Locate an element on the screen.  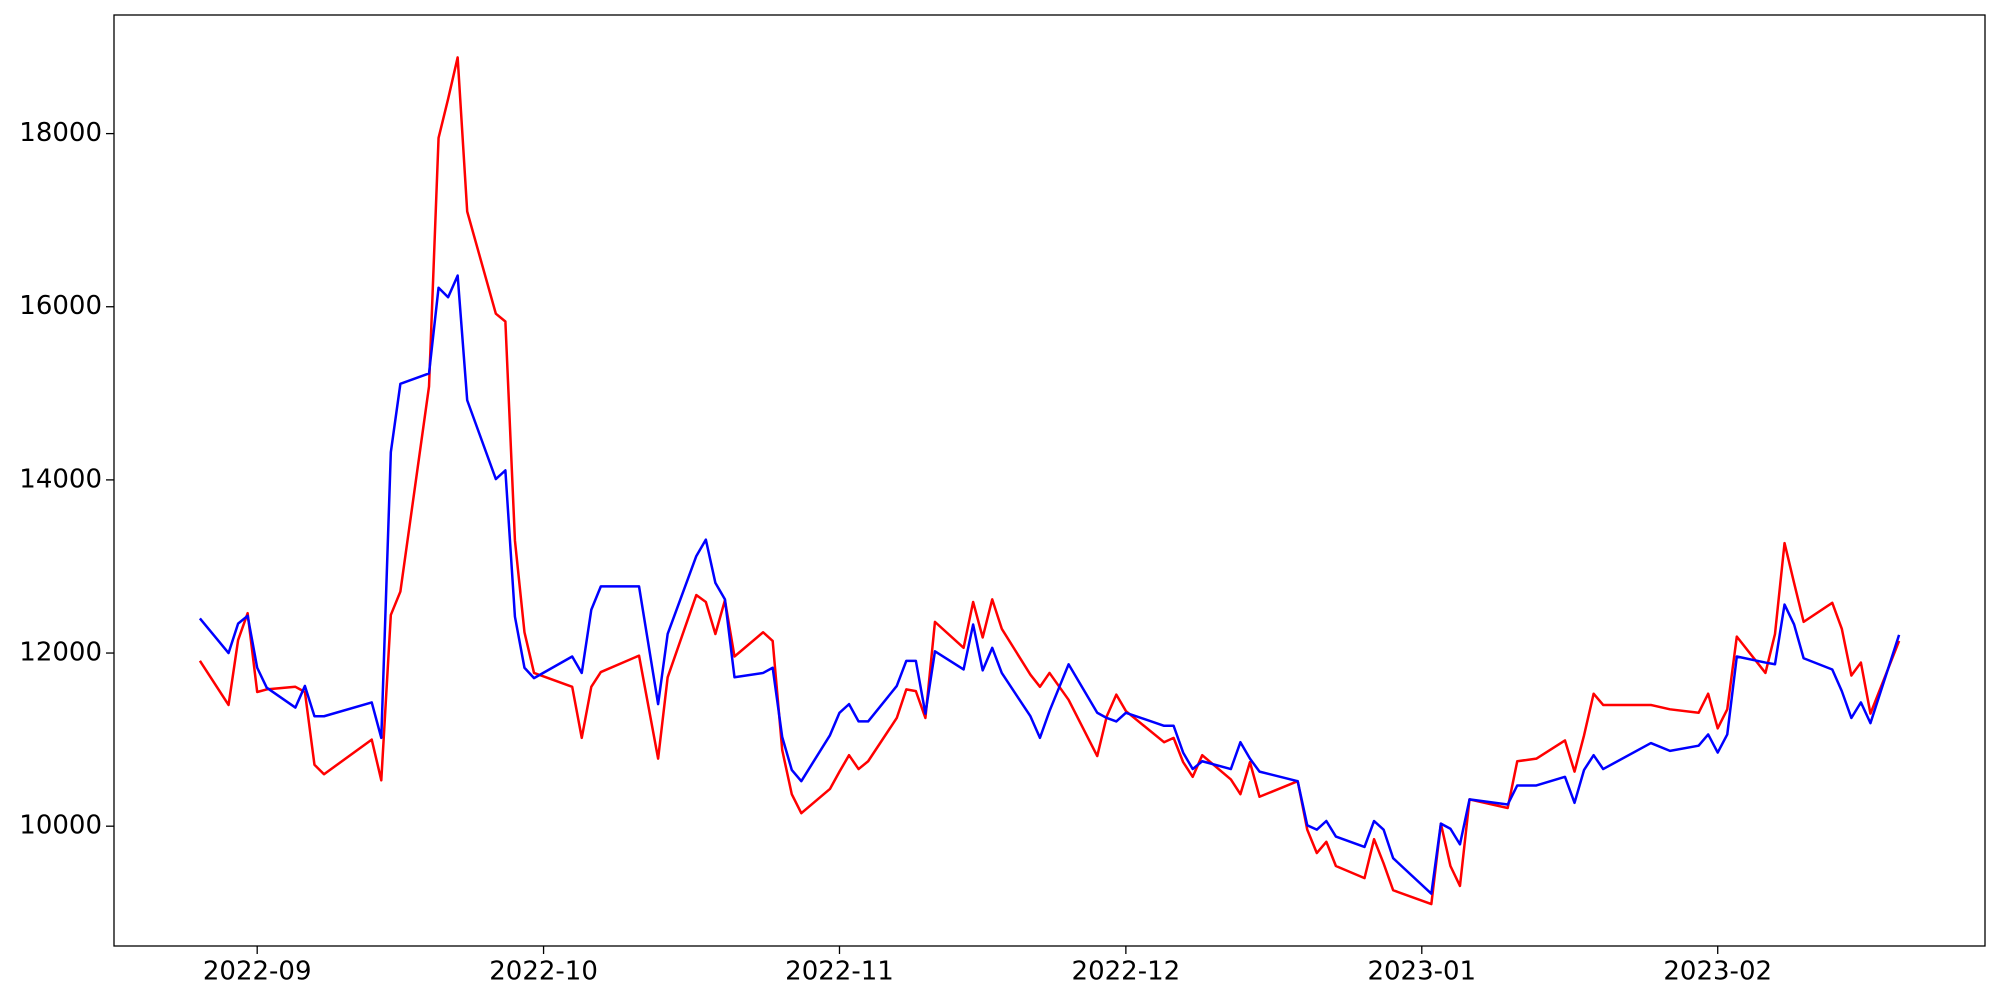
y-tick-label: 18000 is located at coordinates (60, 133).